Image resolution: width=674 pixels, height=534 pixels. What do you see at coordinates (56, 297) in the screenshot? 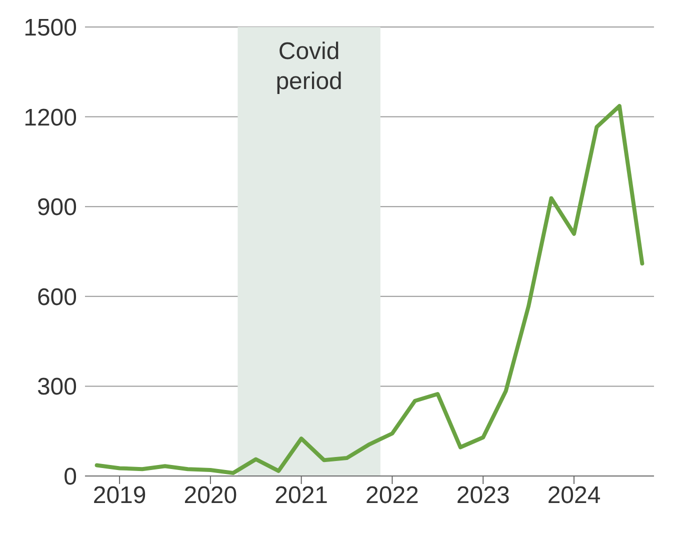
I see `y-tick-label: 600` at bounding box center [56, 297].